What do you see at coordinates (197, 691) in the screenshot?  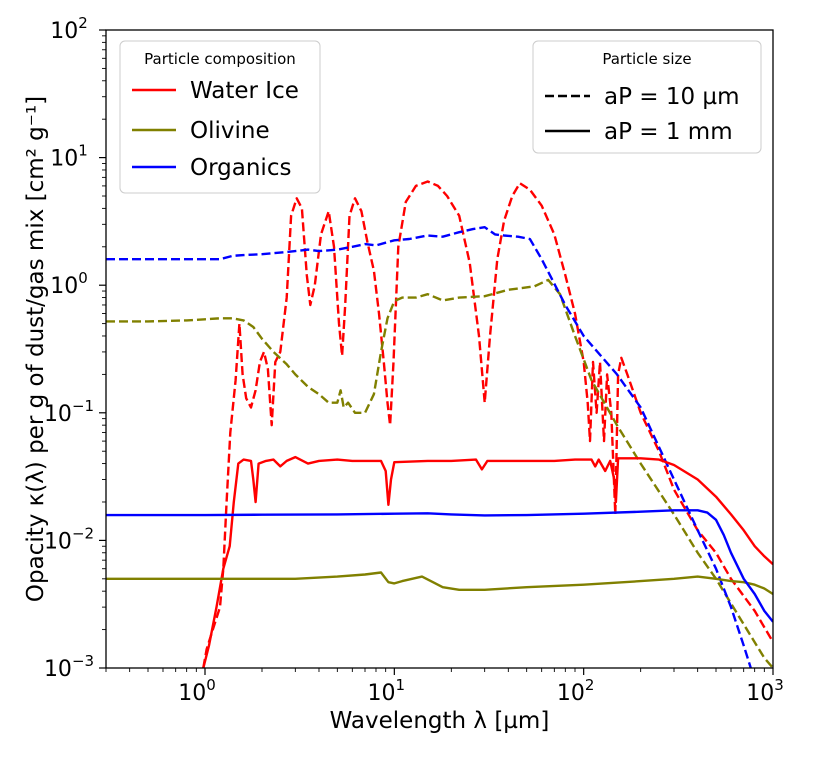 I see `x-tick-label: 10⁰` at bounding box center [197, 691].